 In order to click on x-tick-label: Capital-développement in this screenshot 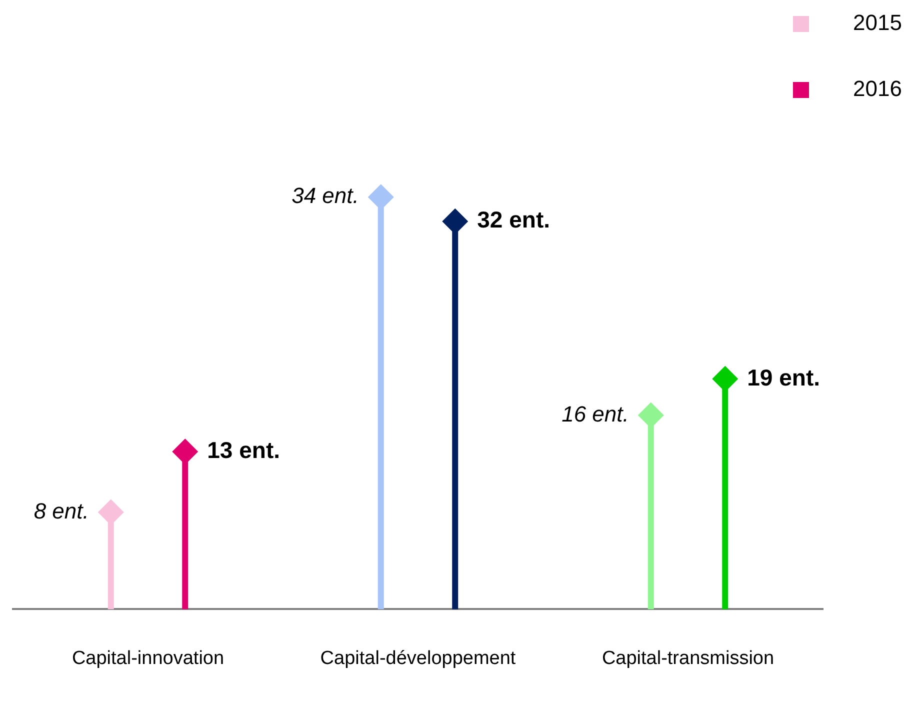, I will do `click(418, 658)`.